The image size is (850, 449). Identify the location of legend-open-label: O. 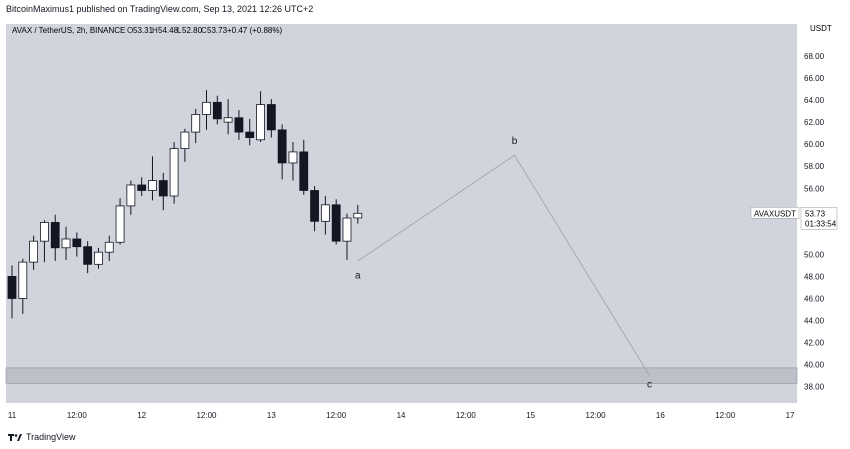
(130, 30).